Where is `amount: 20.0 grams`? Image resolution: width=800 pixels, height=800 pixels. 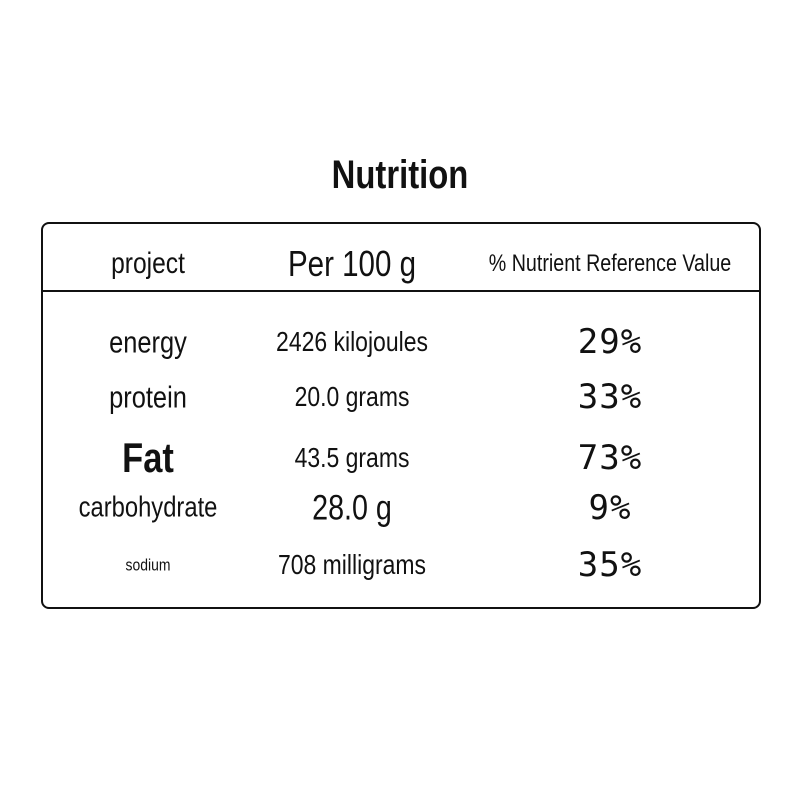 amount: 20.0 grams is located at coordinates (352, 396).